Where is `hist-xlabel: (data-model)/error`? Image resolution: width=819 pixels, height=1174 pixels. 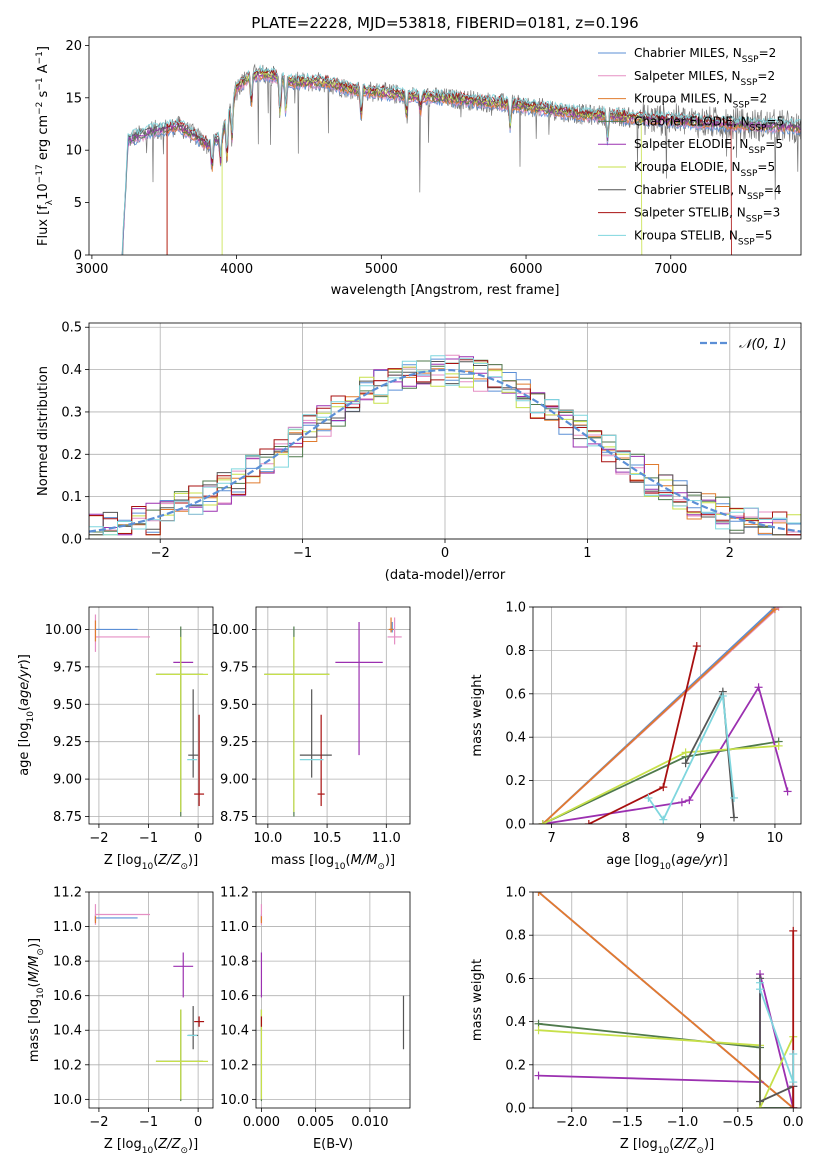
hist-xlabel: (data-model)/error is located at coordinates (445, 575).